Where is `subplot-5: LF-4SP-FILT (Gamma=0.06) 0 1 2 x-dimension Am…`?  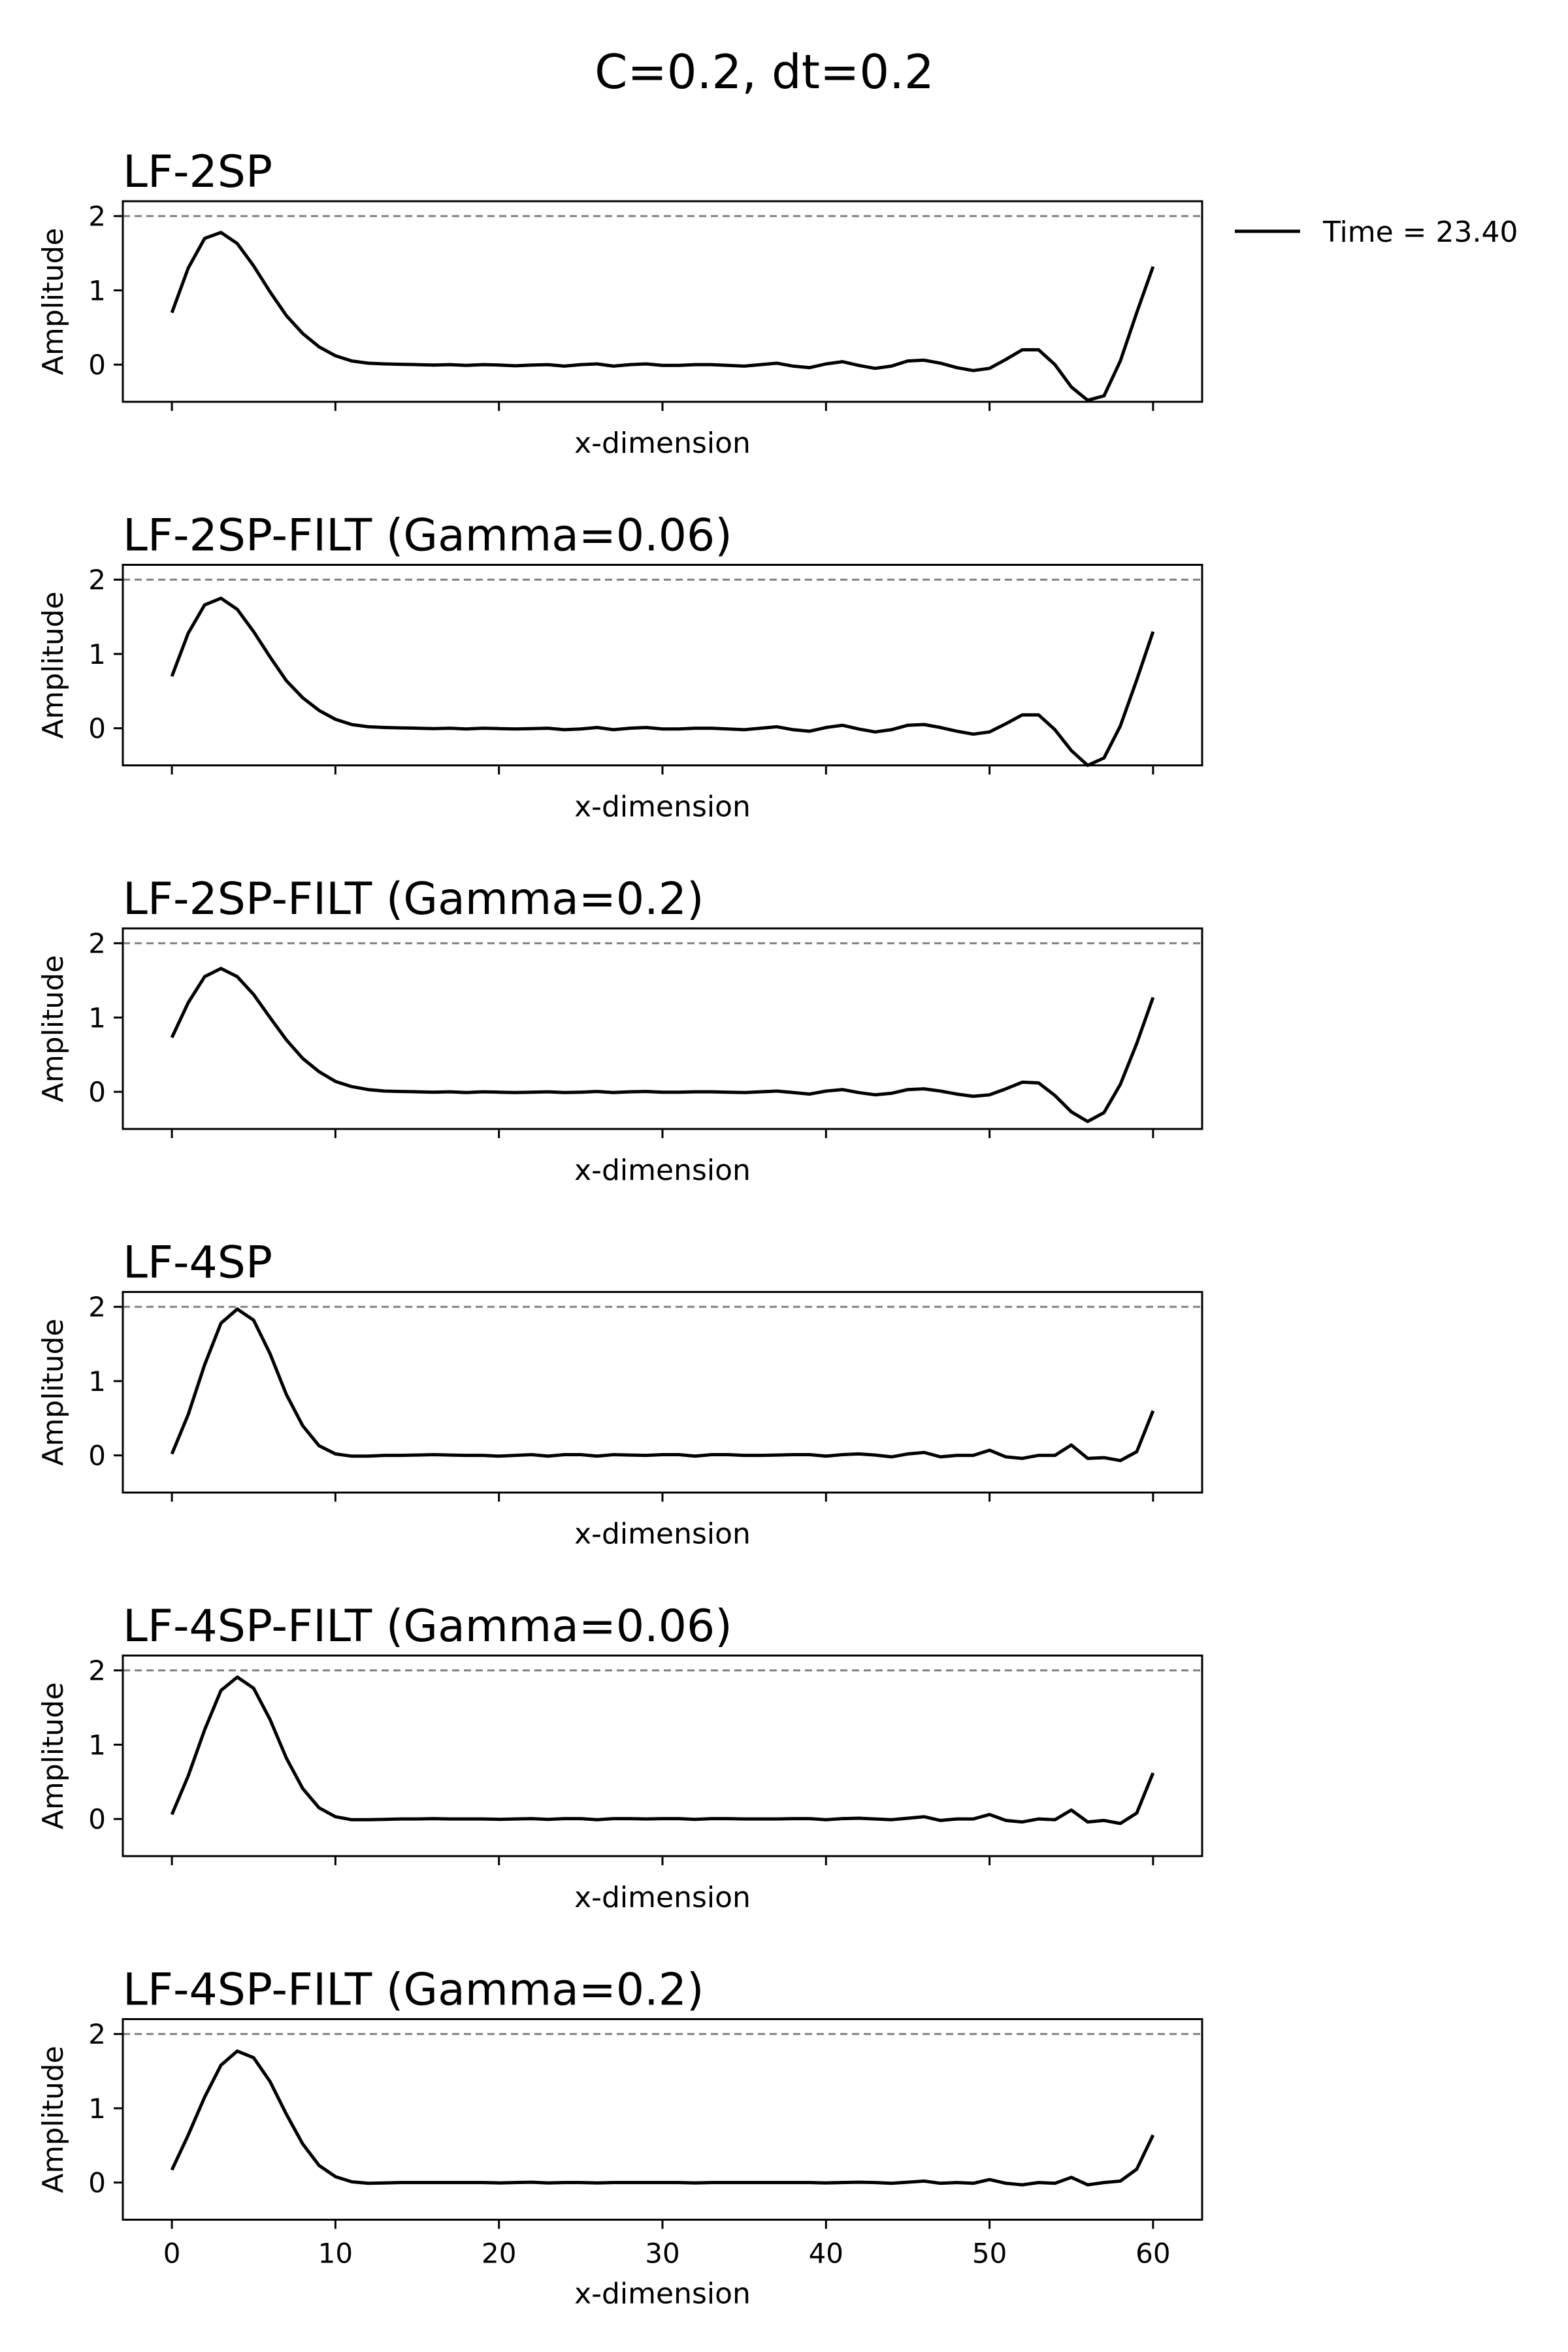 subplot-5: LF-4SP-FILT (Gamma=0.06) 0 1 2 x-dimension Am… is located at coordinates (620, 1757).